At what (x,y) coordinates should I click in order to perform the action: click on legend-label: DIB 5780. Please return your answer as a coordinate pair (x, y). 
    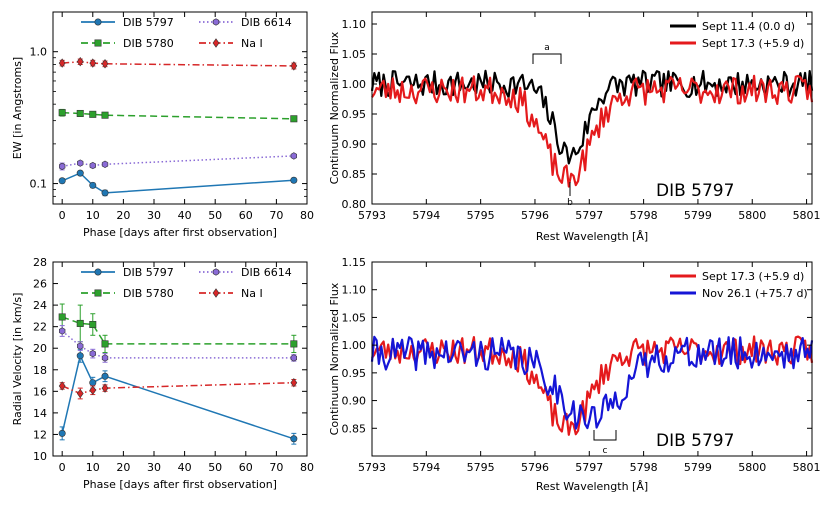
    Looking at the image, I should click on (148, 43).